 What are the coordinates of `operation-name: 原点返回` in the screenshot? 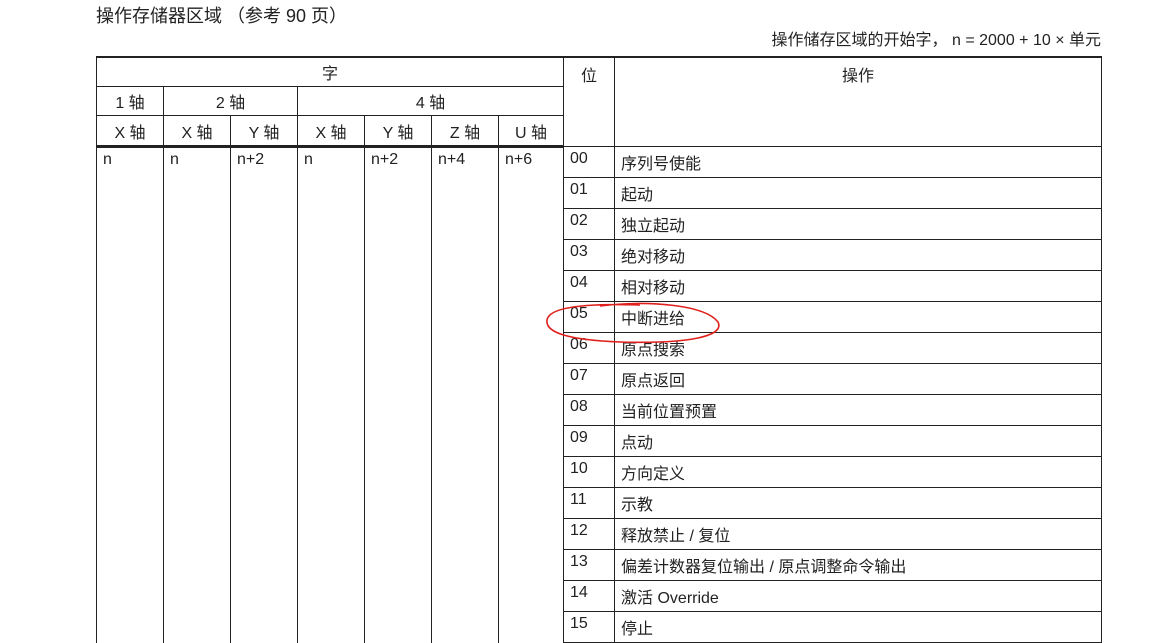 It's located at (858, 379).